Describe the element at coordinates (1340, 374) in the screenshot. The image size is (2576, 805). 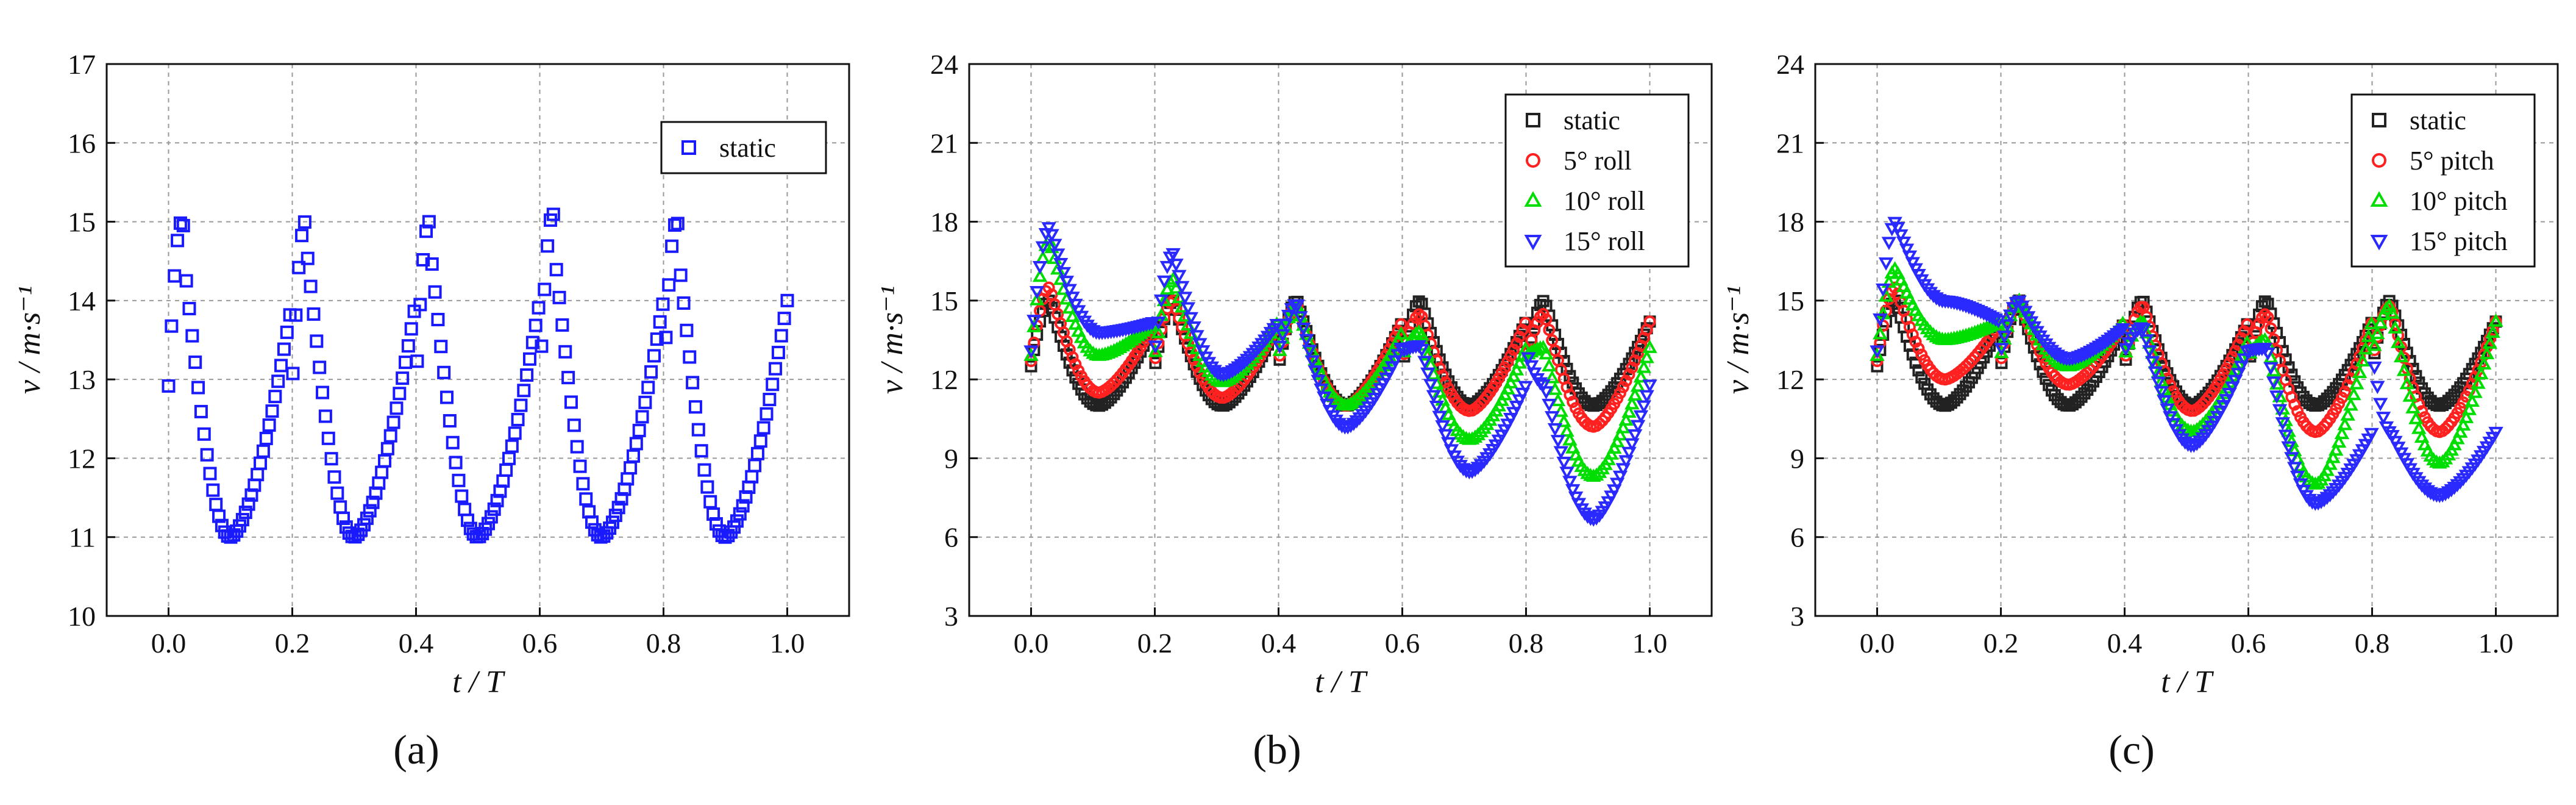
I see `series-15-roll` at that location.